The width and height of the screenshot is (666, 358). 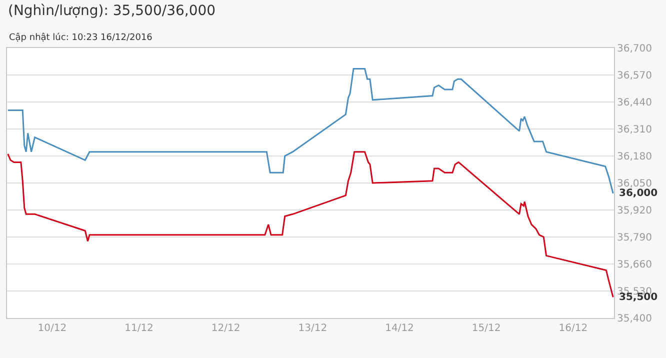 I want to click on y-tick-label: 36,180, so click(x=634, y=157).